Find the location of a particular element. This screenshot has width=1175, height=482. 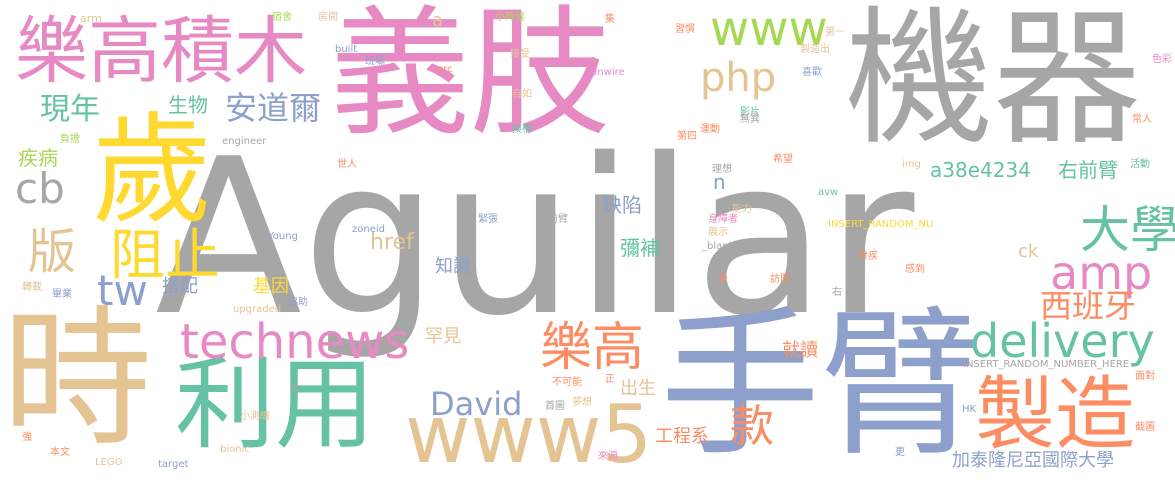

word-disi: 第四 is located at coordinates (687, 136).